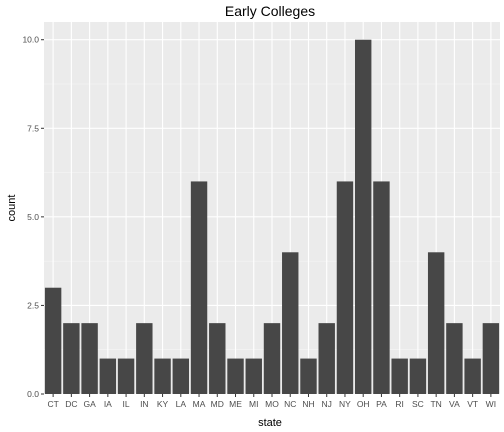 The height and width of the screenshot is (432, 504). I want to click on bar-la, so click(181, 376).